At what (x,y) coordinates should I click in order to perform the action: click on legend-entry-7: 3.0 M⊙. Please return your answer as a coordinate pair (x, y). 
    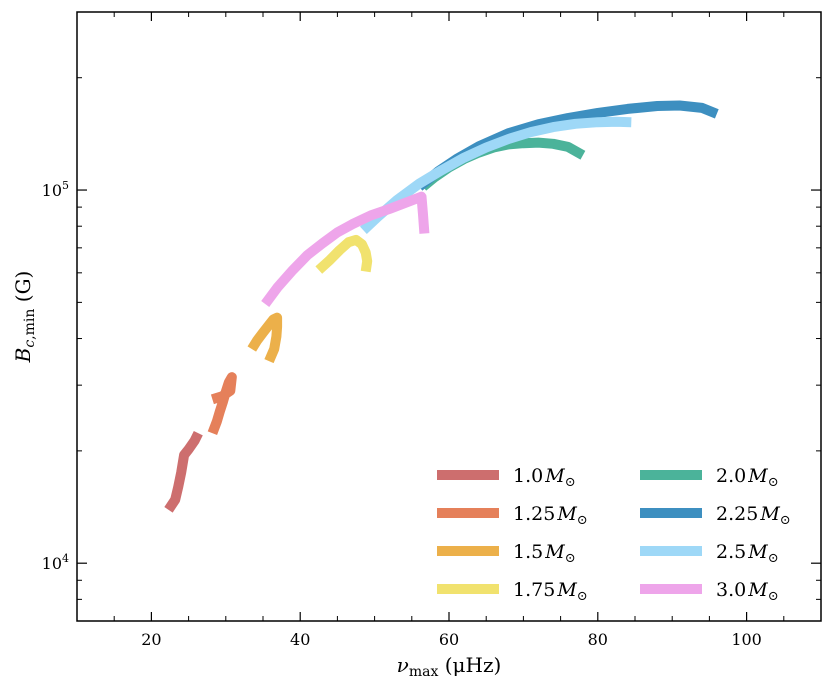
    Looking at the image, I should click on (709, 591).